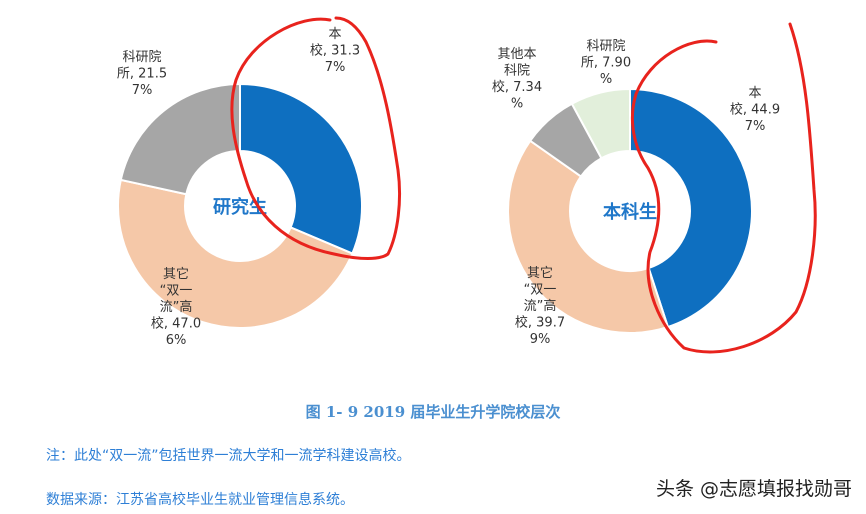  I want to click on watermark: 头条 @志愿填报找勋哥, so click(753, 489).